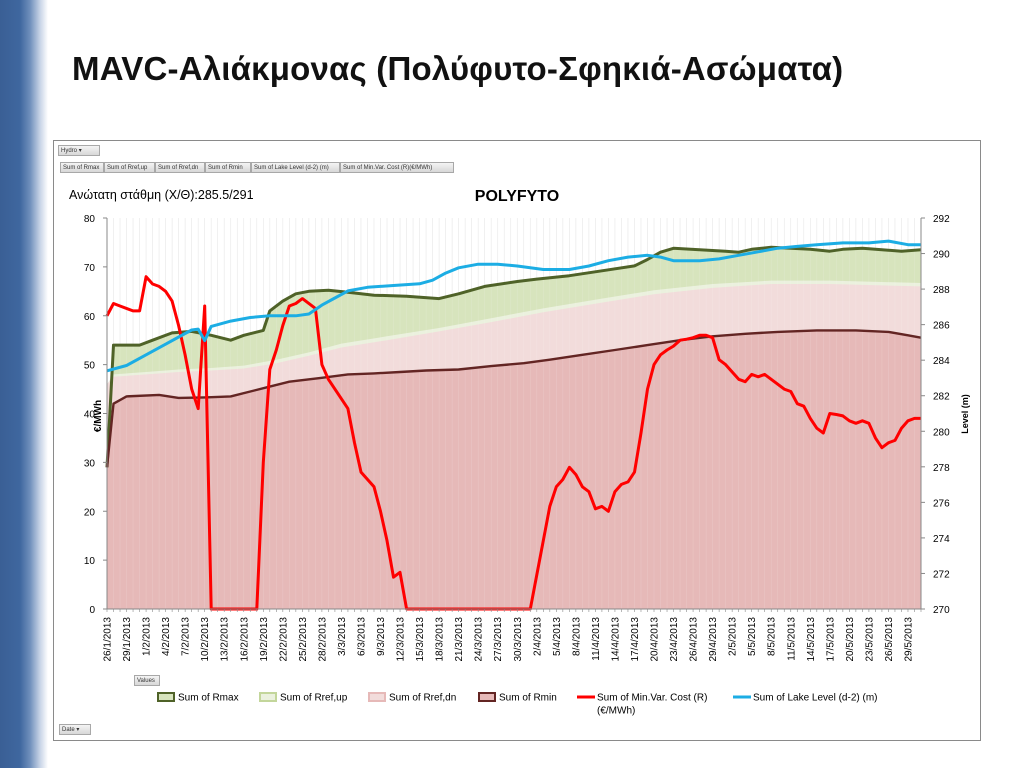  I want to click on x-tick-label: 5/5/2013, so click(752, 636).